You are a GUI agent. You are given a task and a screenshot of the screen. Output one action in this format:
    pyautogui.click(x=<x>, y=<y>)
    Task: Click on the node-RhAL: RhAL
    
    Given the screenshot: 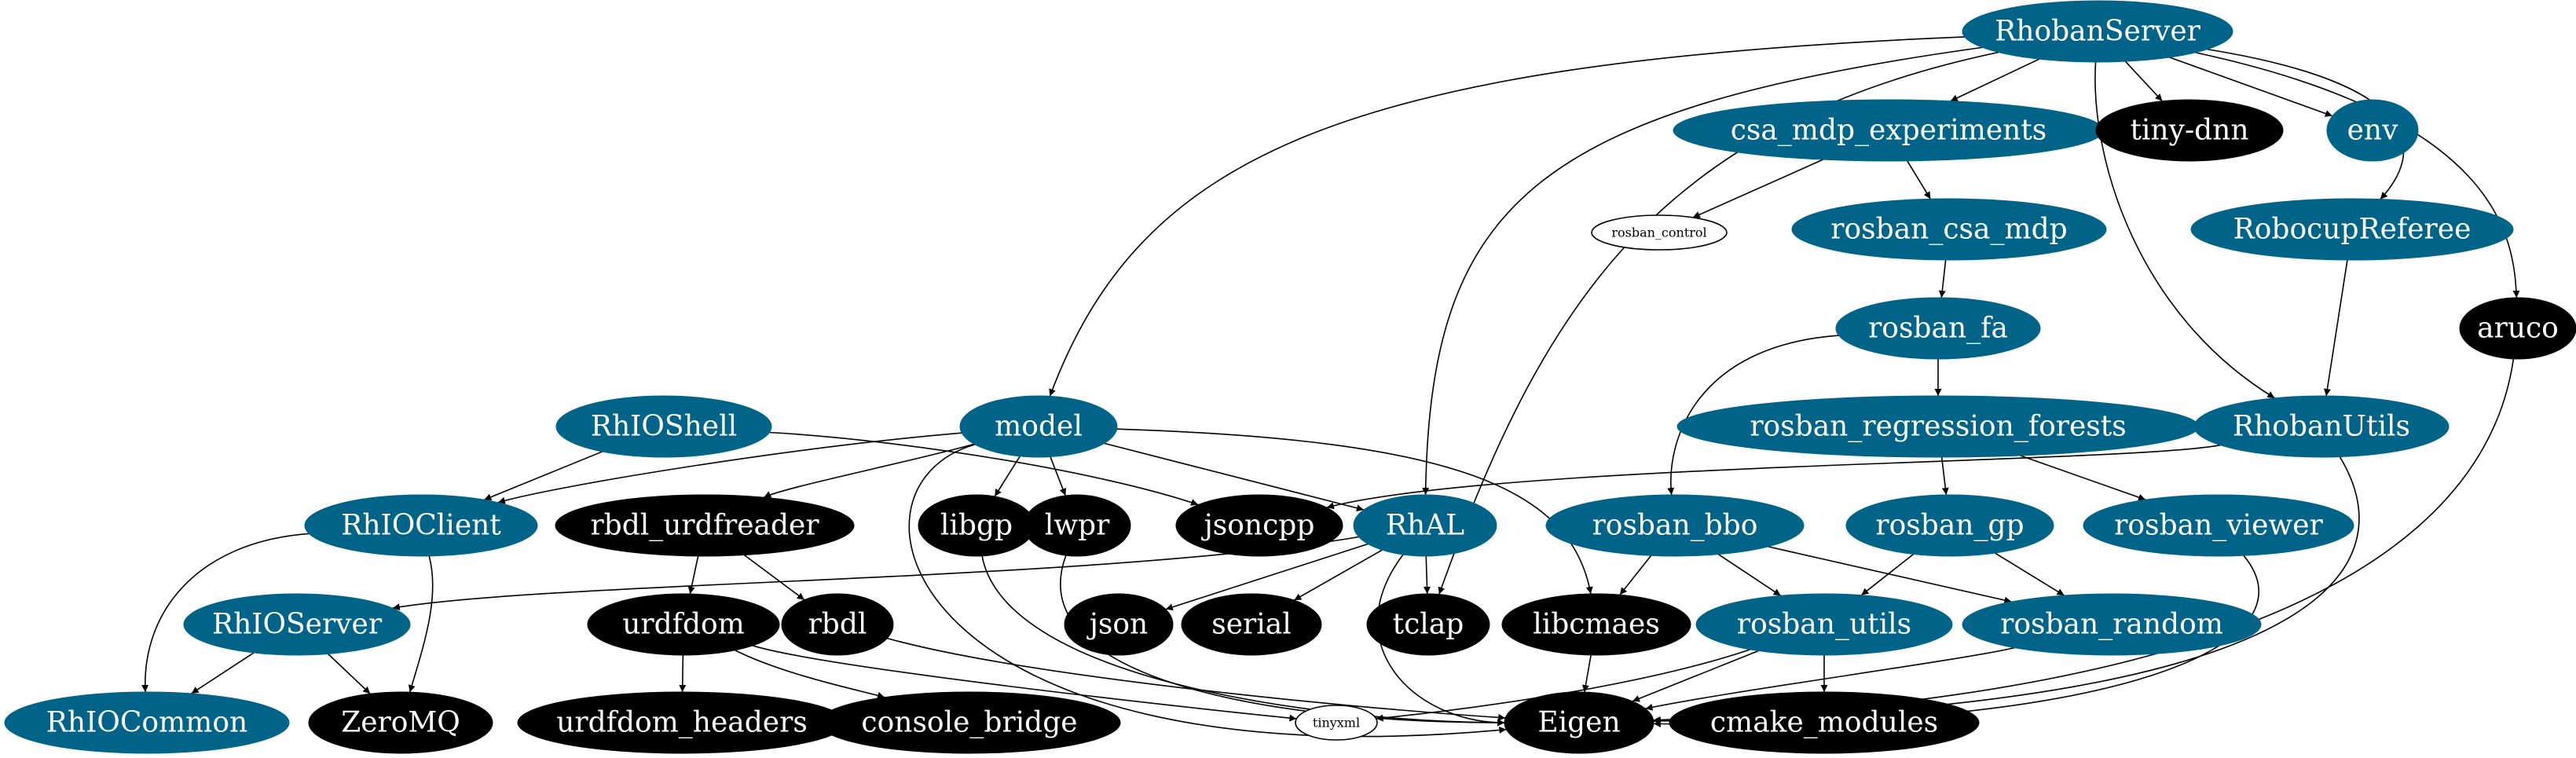 What is the action you would take?
    pyautogui.click(x=1425, y=525)
    